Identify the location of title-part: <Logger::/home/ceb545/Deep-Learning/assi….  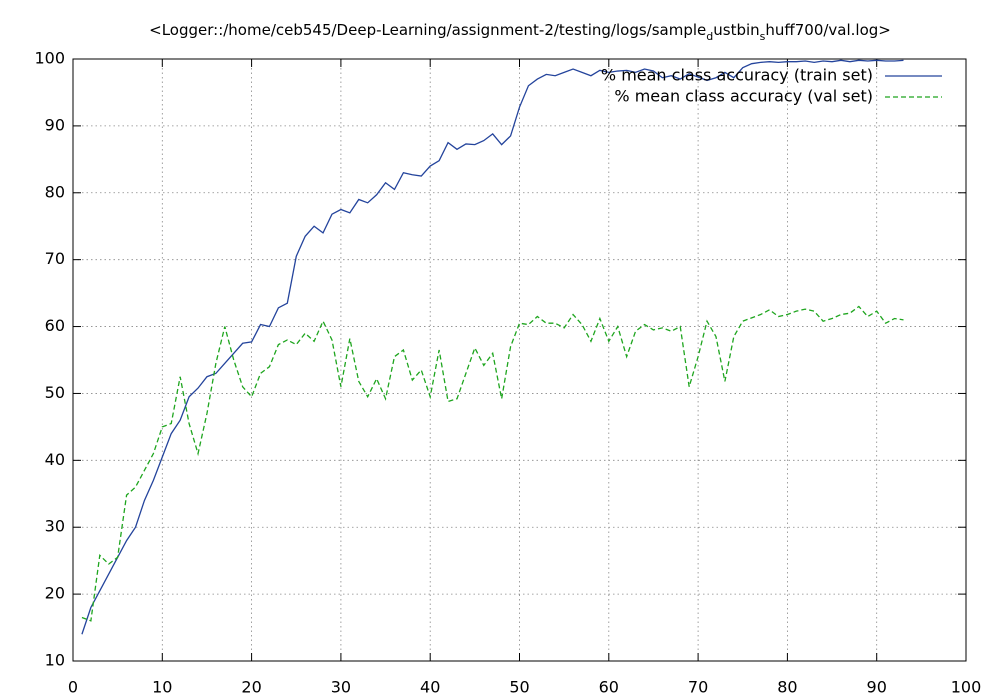
(427, 30).